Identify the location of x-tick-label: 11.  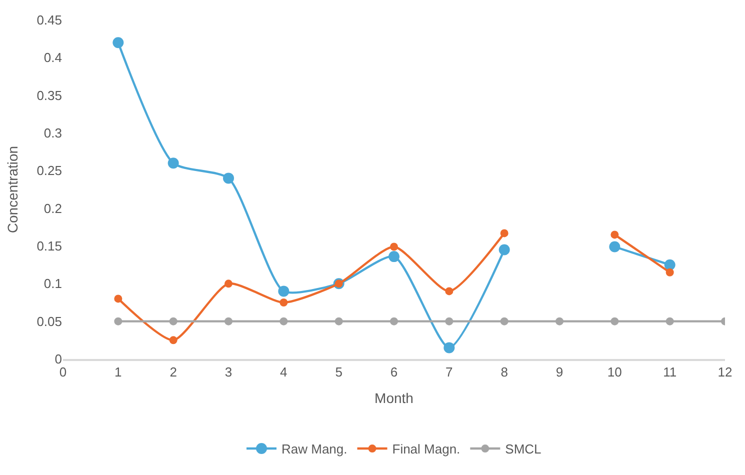
(670, 372).